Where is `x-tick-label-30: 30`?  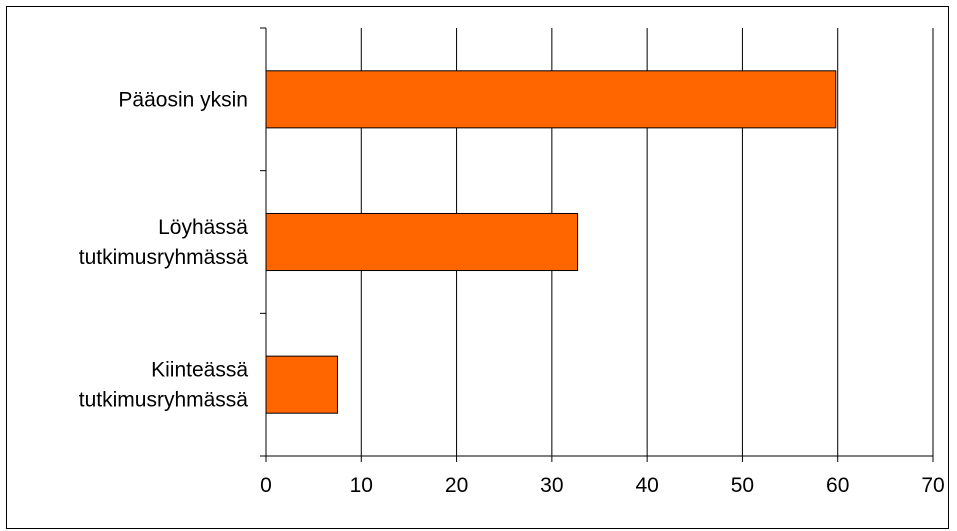
x-tick-label-30: 30 is located at coordinates (551, 485).